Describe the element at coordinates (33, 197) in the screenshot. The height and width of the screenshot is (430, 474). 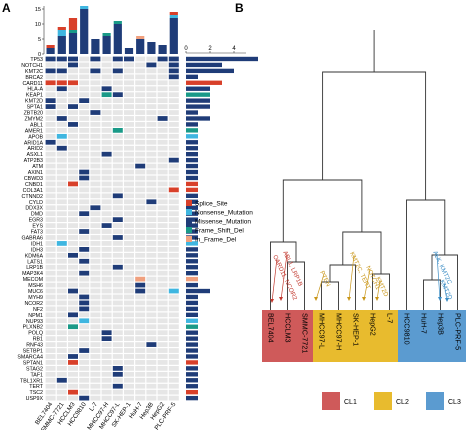
I see `gene-label: CTNND2` at that location.